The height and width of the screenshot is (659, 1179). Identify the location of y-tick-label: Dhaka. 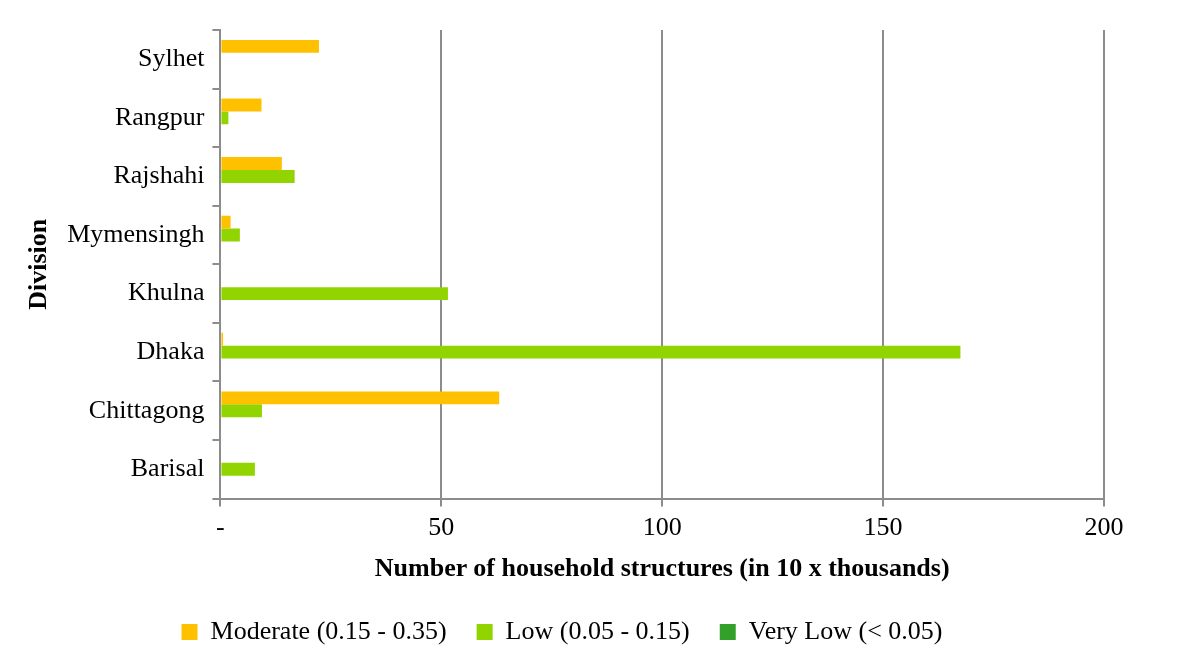
(170, 350).